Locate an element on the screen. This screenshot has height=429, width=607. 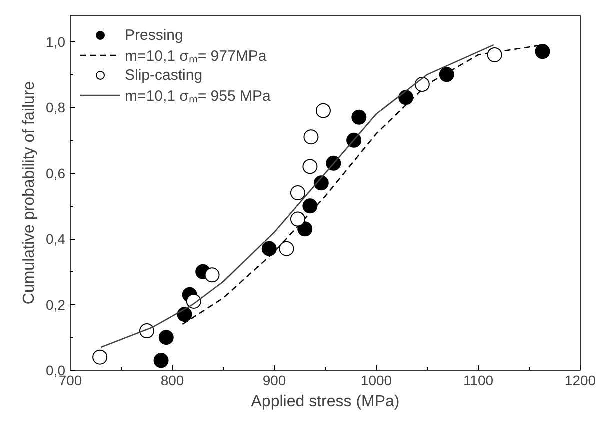
y-tick-label: 0,4 is located at coordinates (56, 239).